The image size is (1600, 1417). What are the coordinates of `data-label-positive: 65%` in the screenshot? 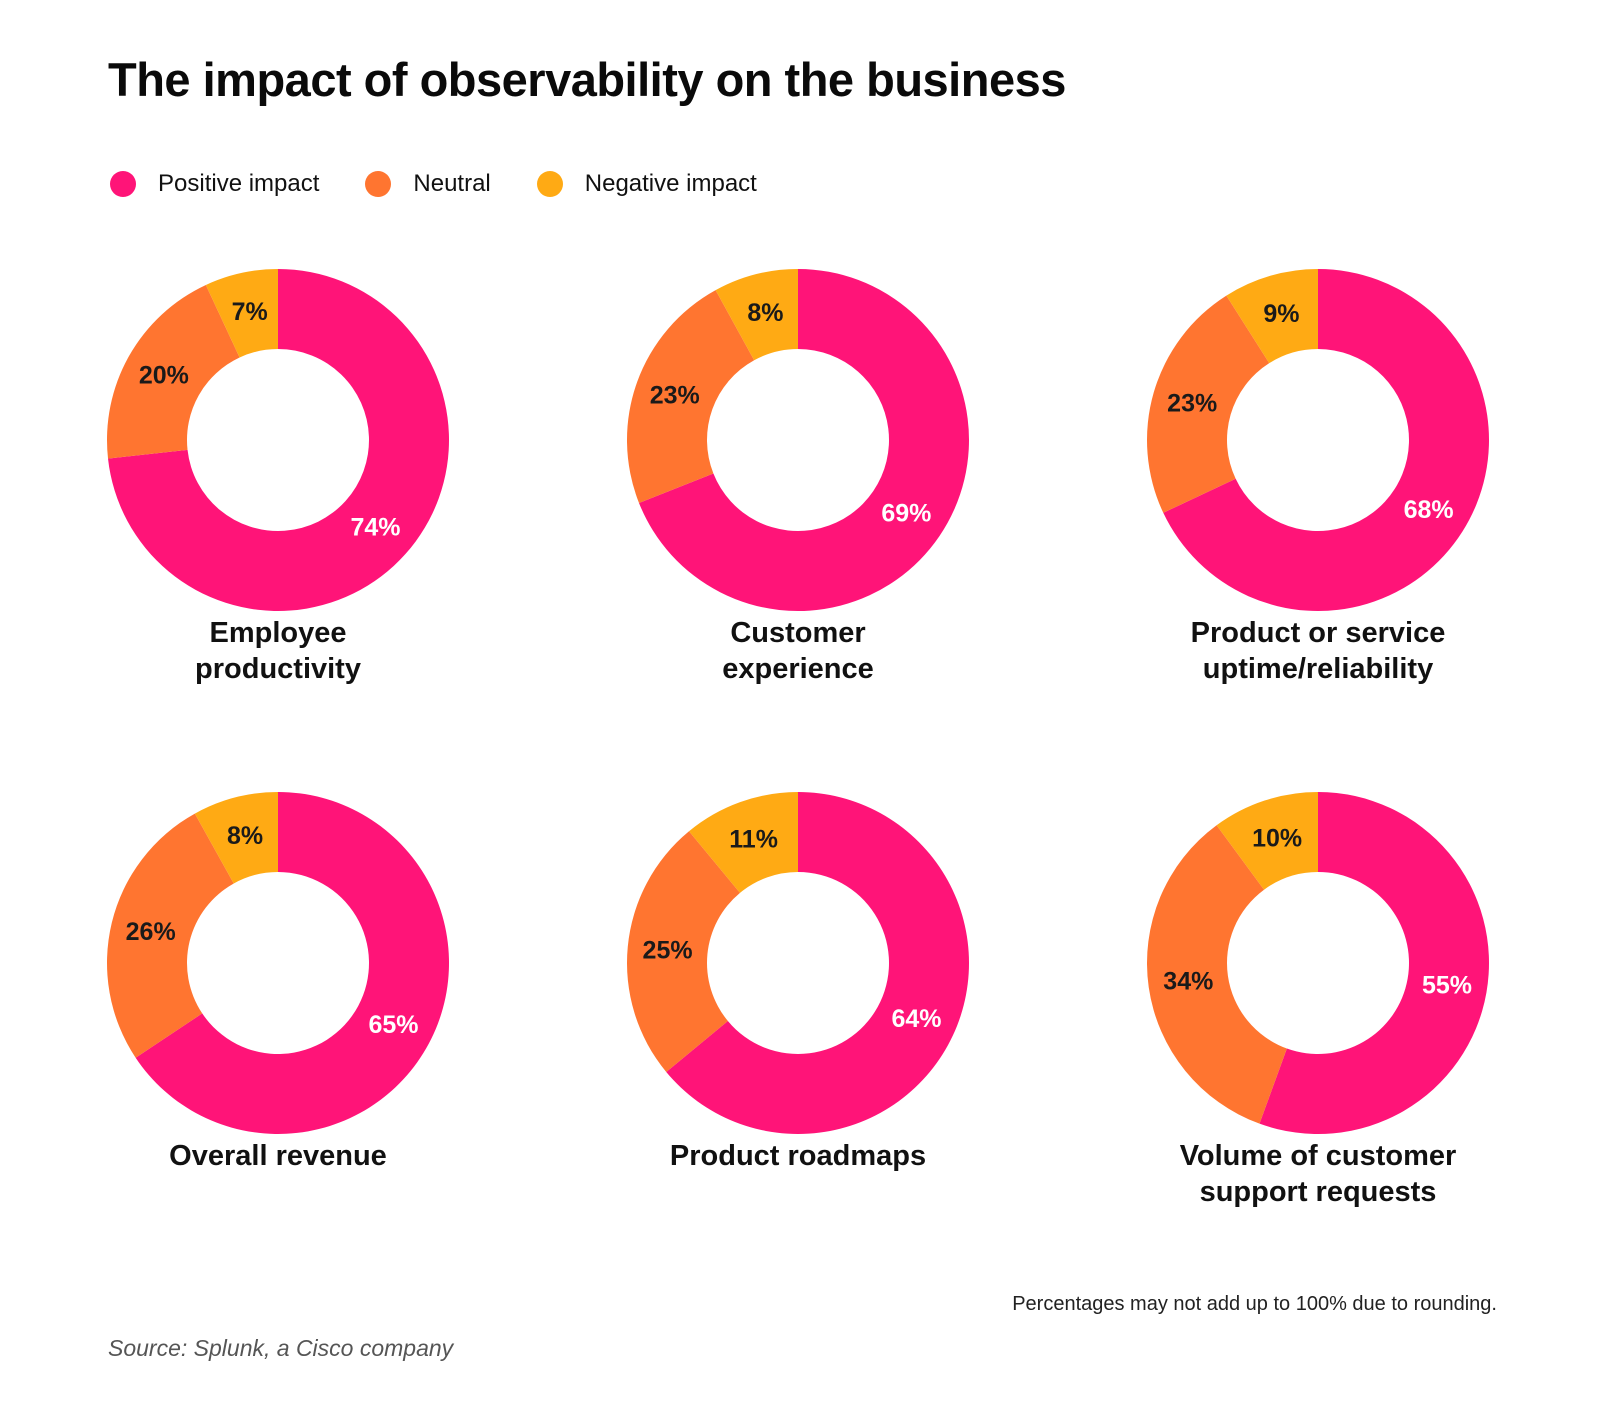 It's located at (393, 1025).